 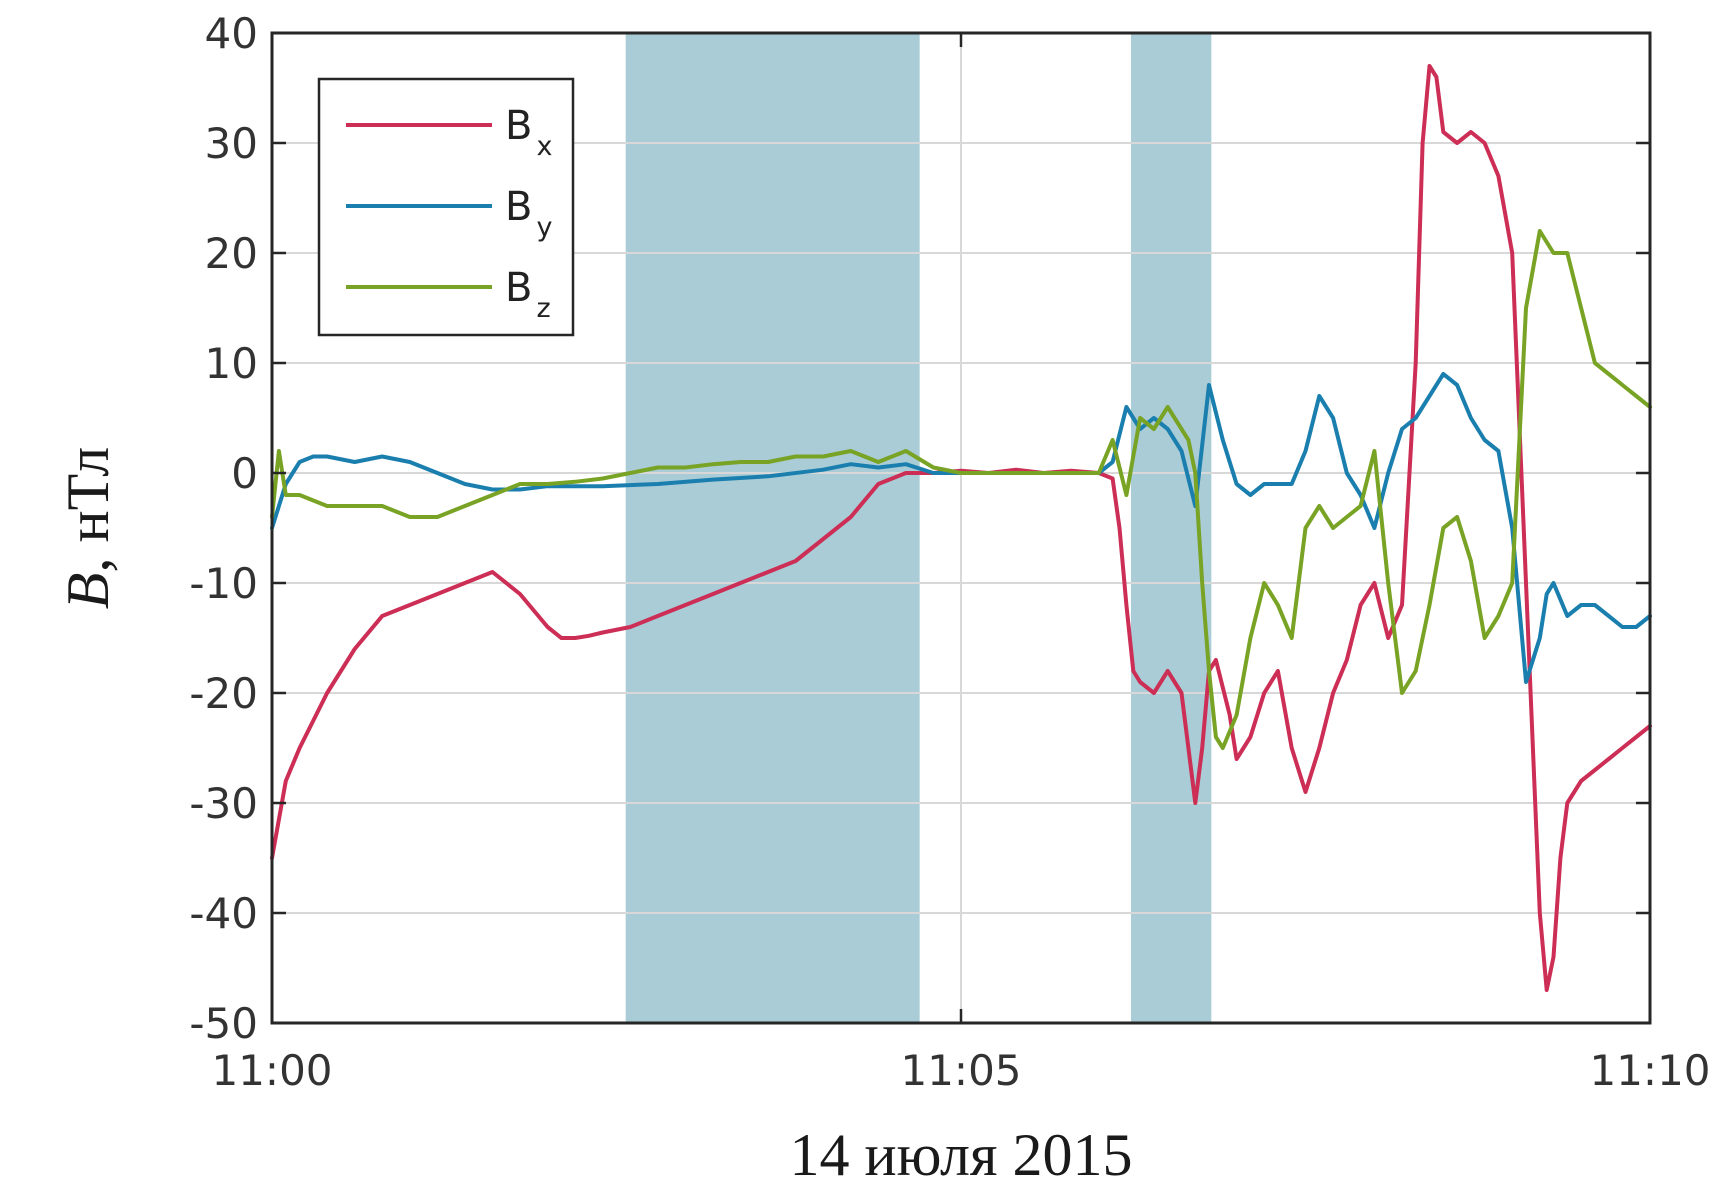 What do you see at coordinates (961, 1155) in the screenshot?
I see `x-axis-label: 14 июля 2015` at bounding box center [961, 1155].